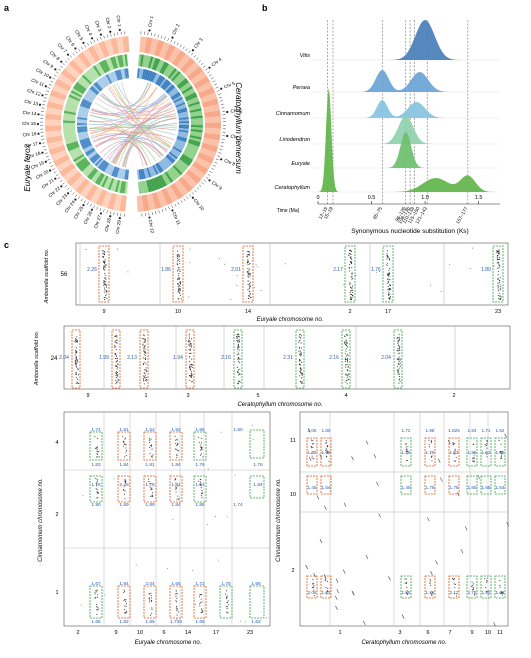 The height and width of the screenshot is (658, 531). What do you see at coordinates (150, 430) in the screenshot?
I see `ks-value: 1.52` at bounding box center [150, 430].